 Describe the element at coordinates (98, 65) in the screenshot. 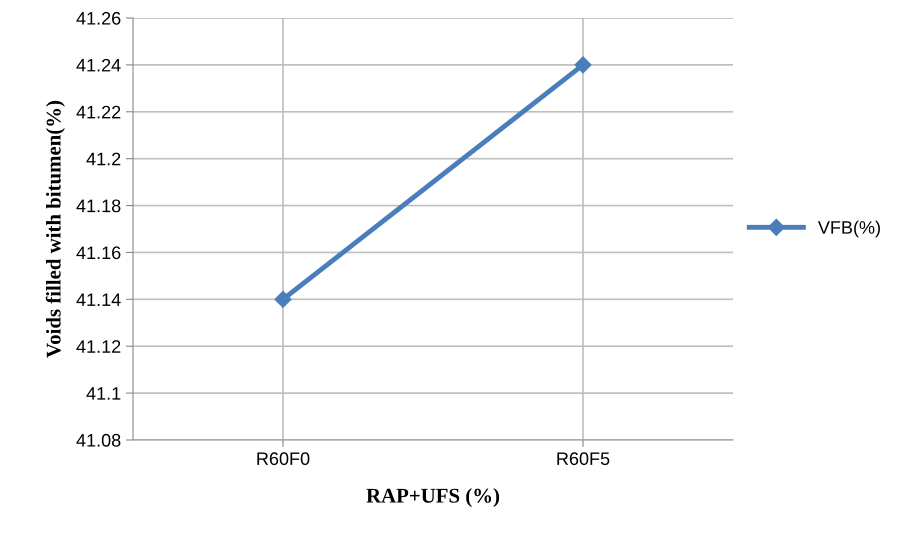

I see `y-tick-label: 41.24` at that location.